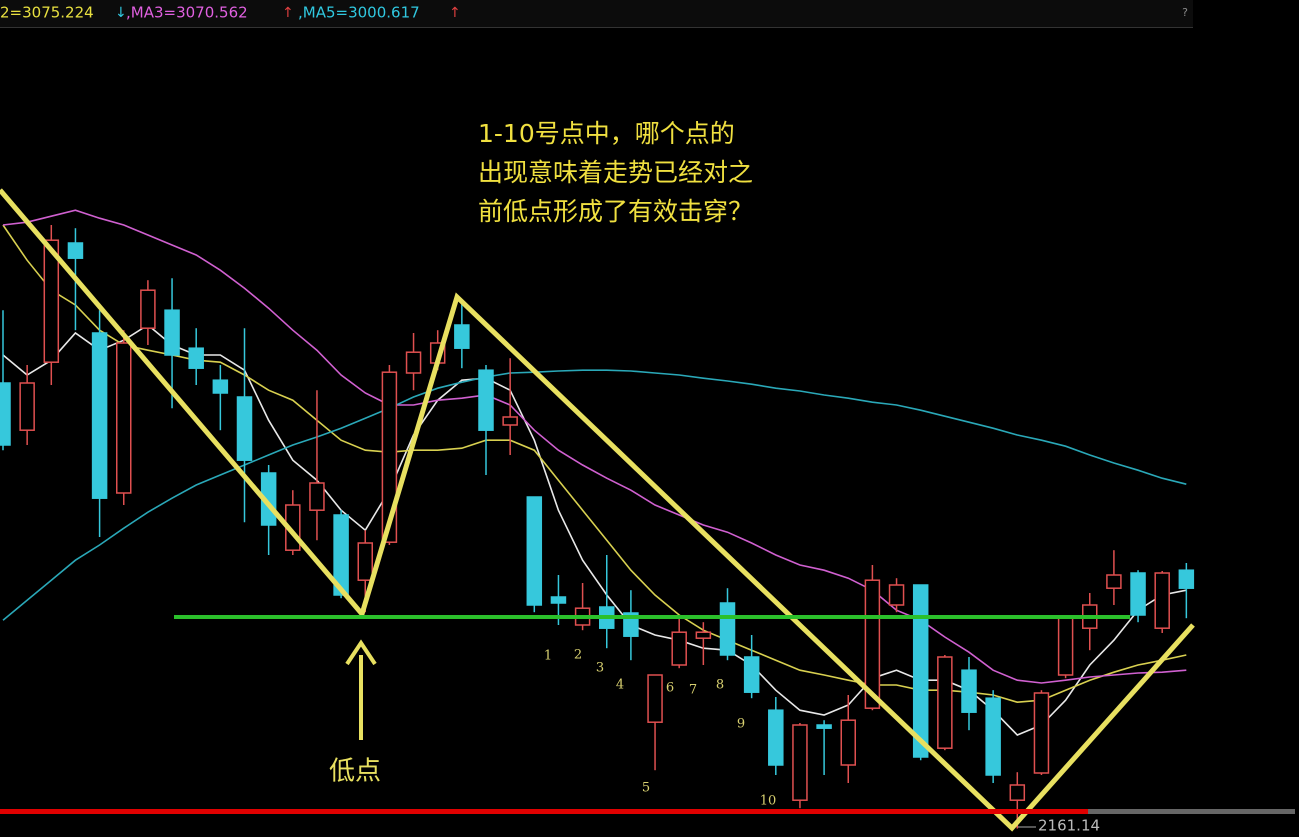  Describe the element at coordinates (620, 685) in the screenshot. I see `point-label: 4` at that location.